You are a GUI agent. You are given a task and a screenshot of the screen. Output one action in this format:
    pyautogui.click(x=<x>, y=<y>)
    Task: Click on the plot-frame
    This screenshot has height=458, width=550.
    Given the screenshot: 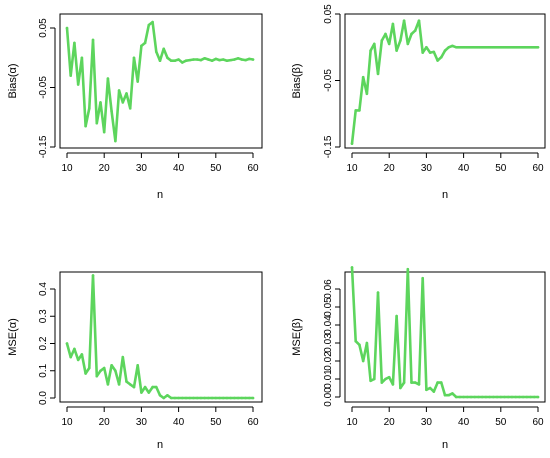 What is the action you would take?
    pyautogui.click(x=161, y=337)
    